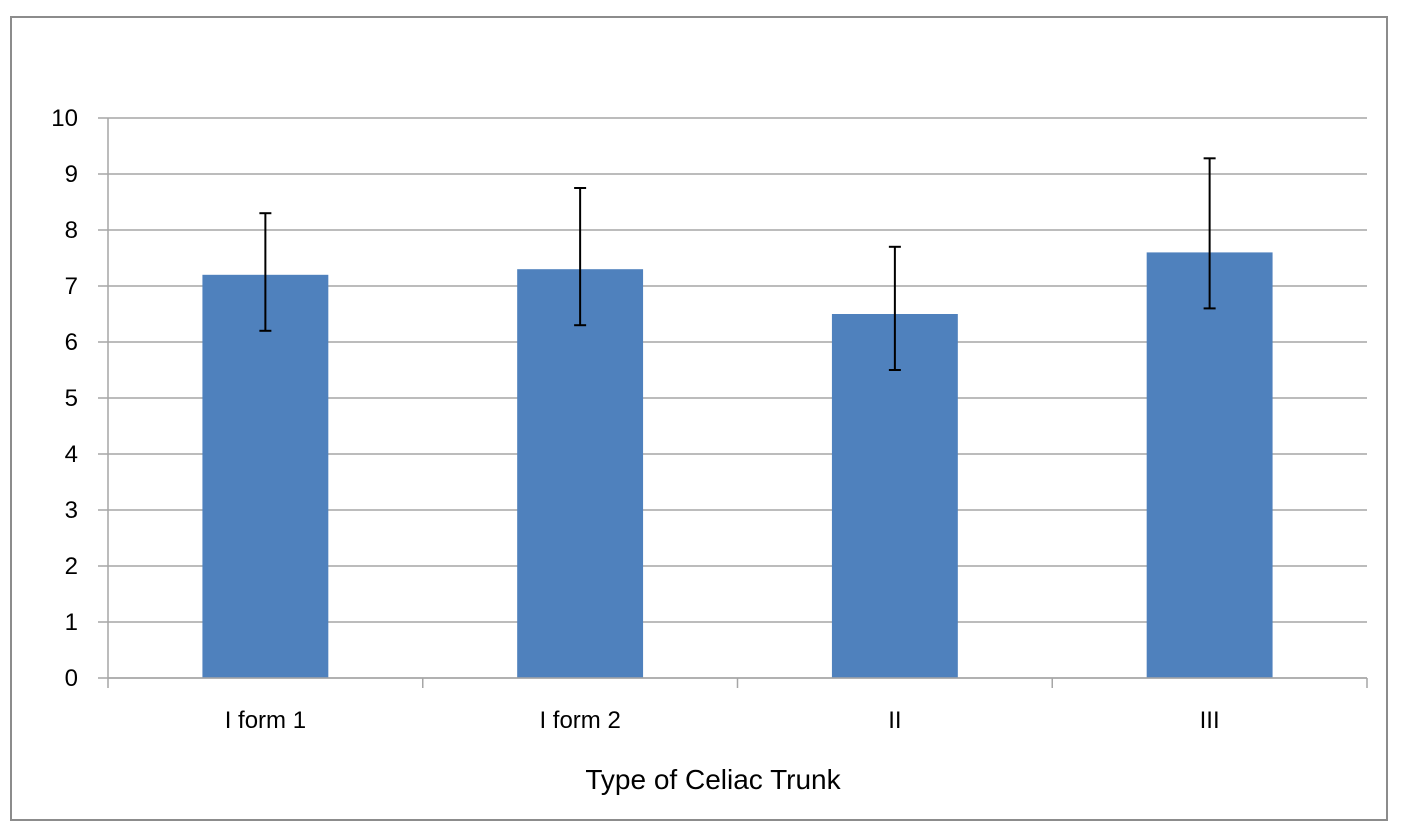 The image size is (1417, 834). Describe the element at coordinates (71, 398) in the screenshot. I see `y-tick-label: 5` at that location.